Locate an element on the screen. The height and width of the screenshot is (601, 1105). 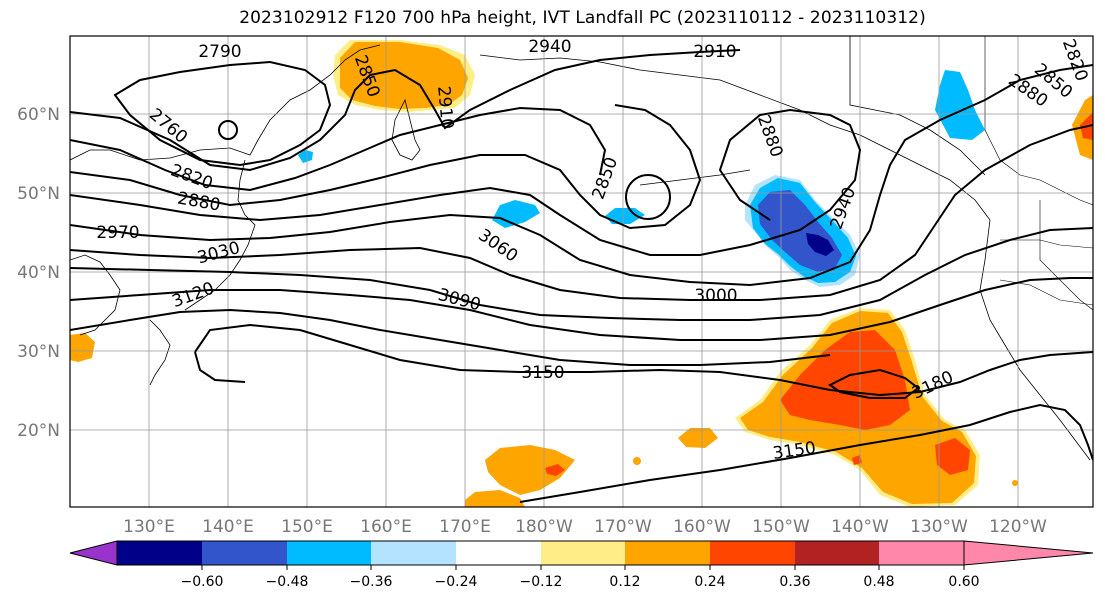
lon-label: 140°E is located at coordinates (228, 527).